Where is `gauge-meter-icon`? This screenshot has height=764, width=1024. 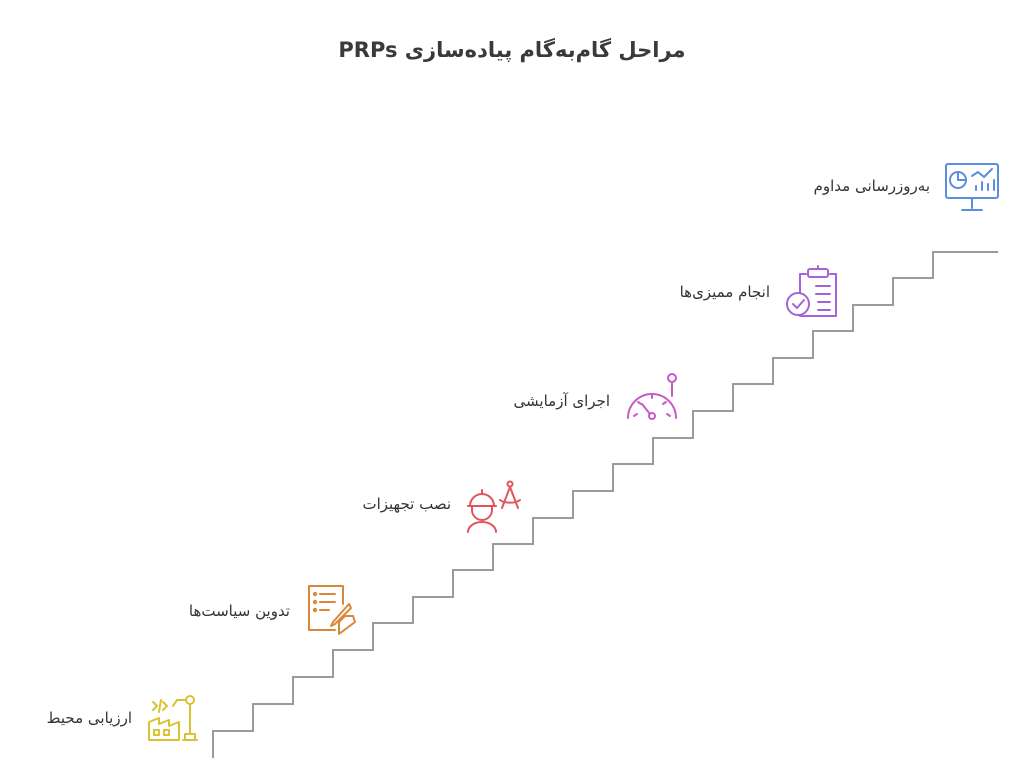 gauge-meter-icon is located at coordinates (652, 396).